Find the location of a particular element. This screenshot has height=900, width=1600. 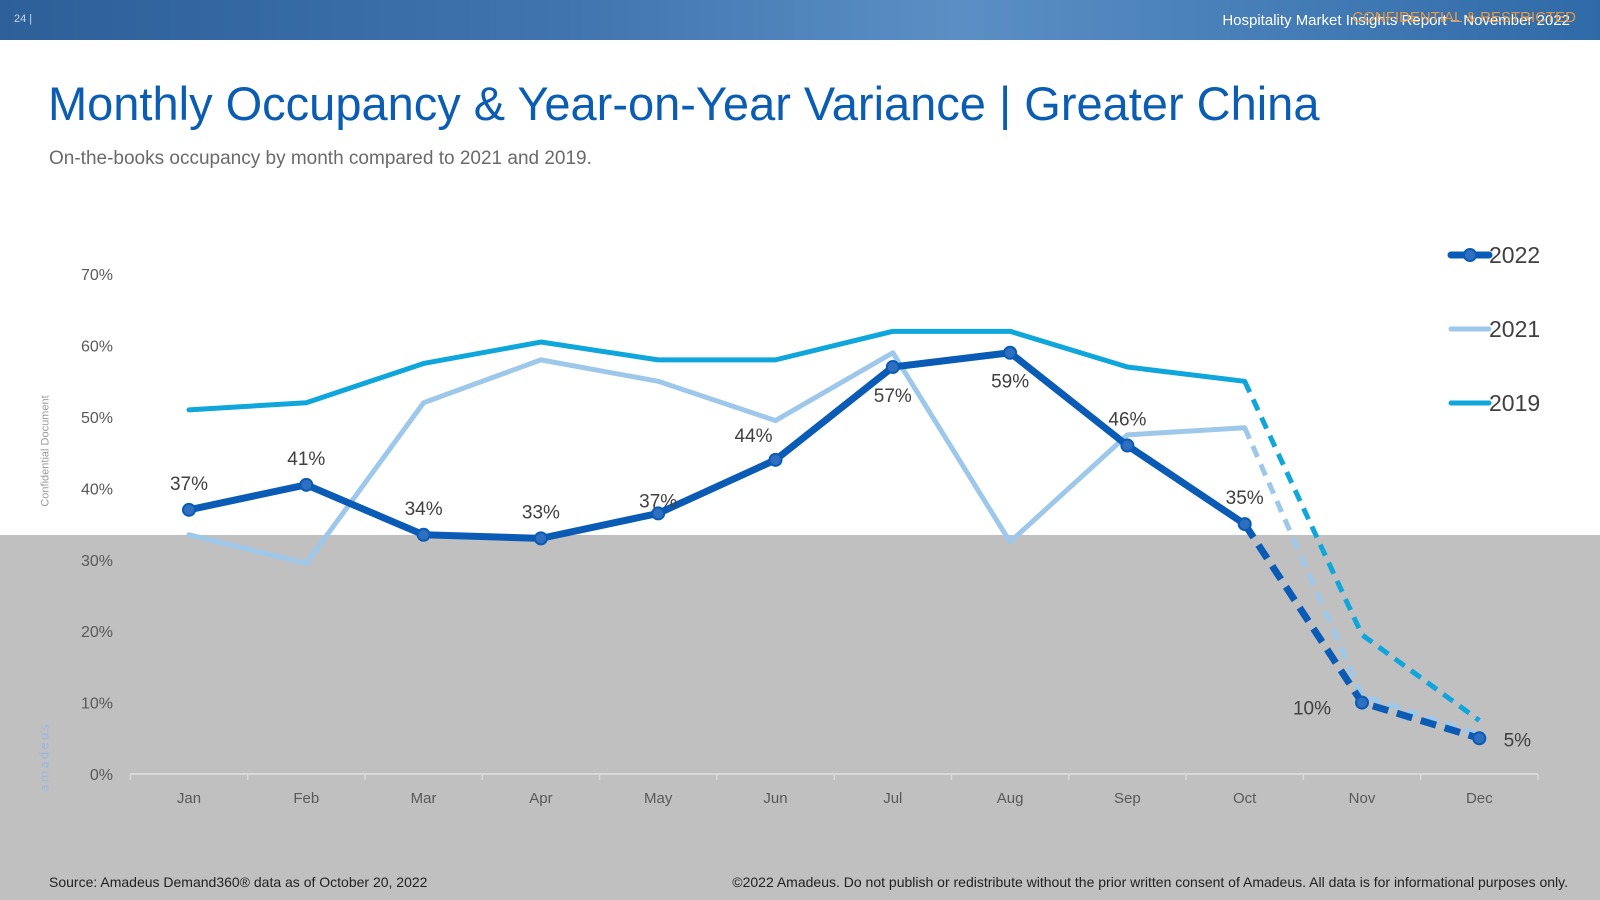

data-label-2022: 10% is located at coordinates (1312, 709).